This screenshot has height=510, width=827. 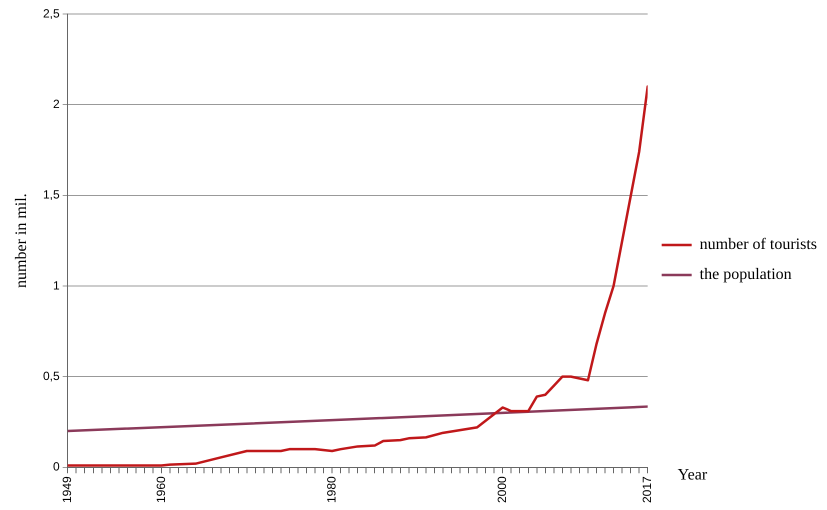 What do you see at coordinates (647, 490) in the screenshot?
I see `x-tick-label: 2017` at bounding box center [647, 490].